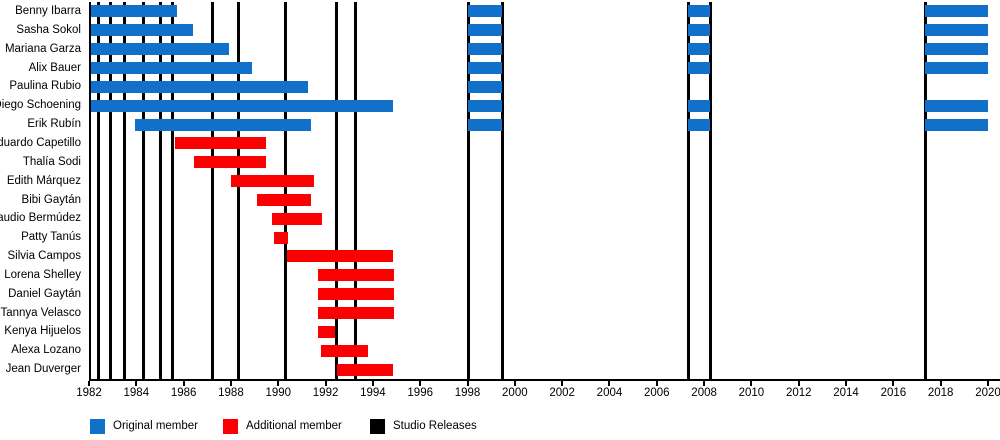  Describe the element at coordinates (230, 426) in the screenshot. I see `additional-member-swatch` at that location.